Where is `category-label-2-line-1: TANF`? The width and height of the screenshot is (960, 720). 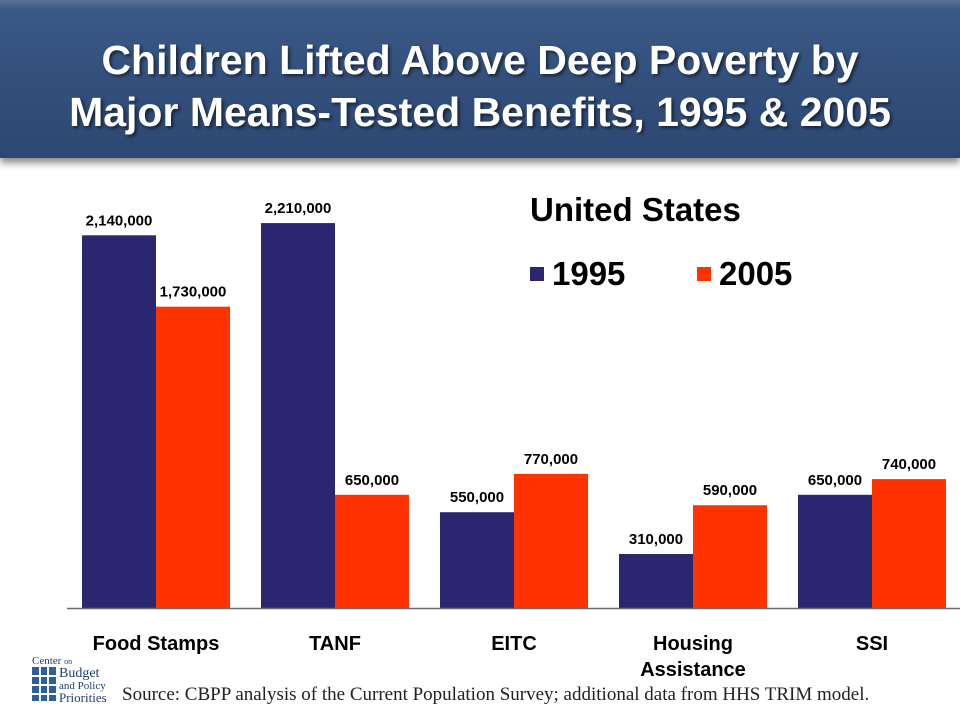 category-label-2-line-1: TANF is located at coordinates (335, 644).